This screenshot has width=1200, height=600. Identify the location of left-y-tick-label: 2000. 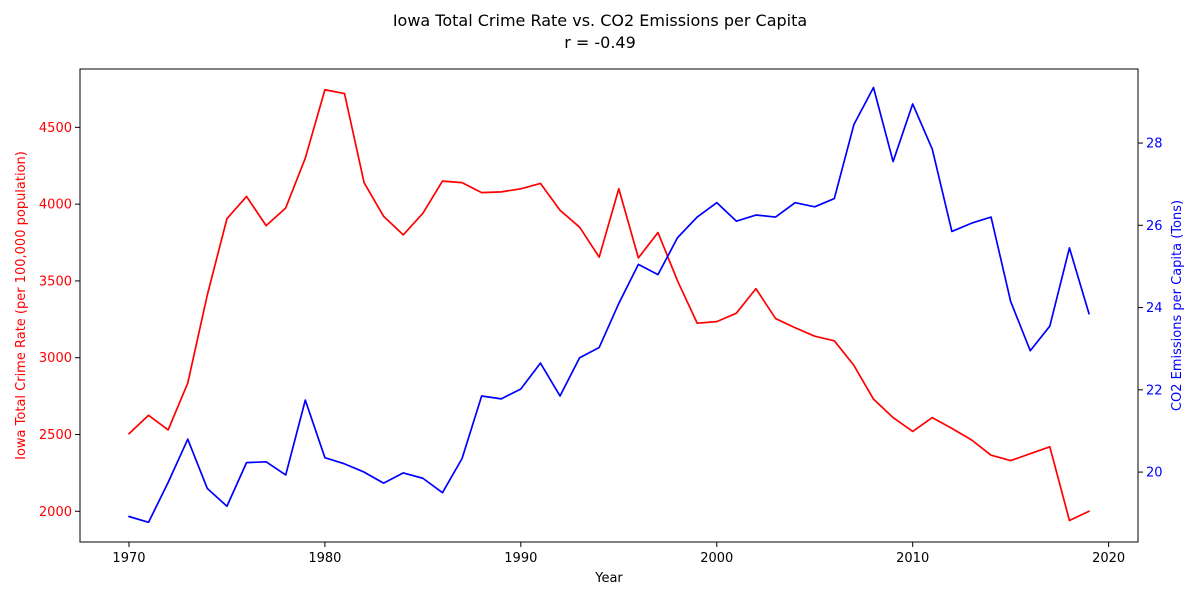
(55, 512).